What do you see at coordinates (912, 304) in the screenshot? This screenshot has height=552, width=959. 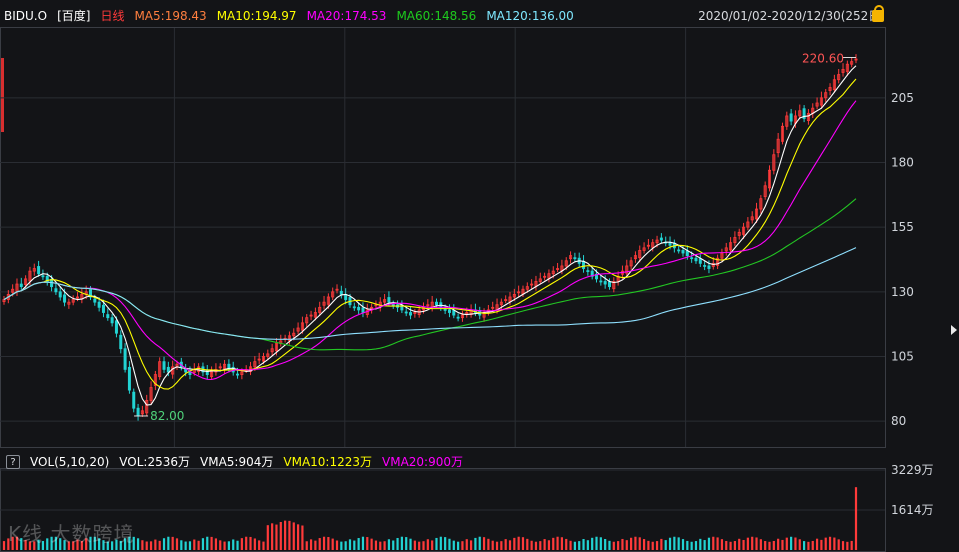 I see `axis-labels: 80 105 130 155 180 205 1614万 3229万` at bounding box center [912, 304].